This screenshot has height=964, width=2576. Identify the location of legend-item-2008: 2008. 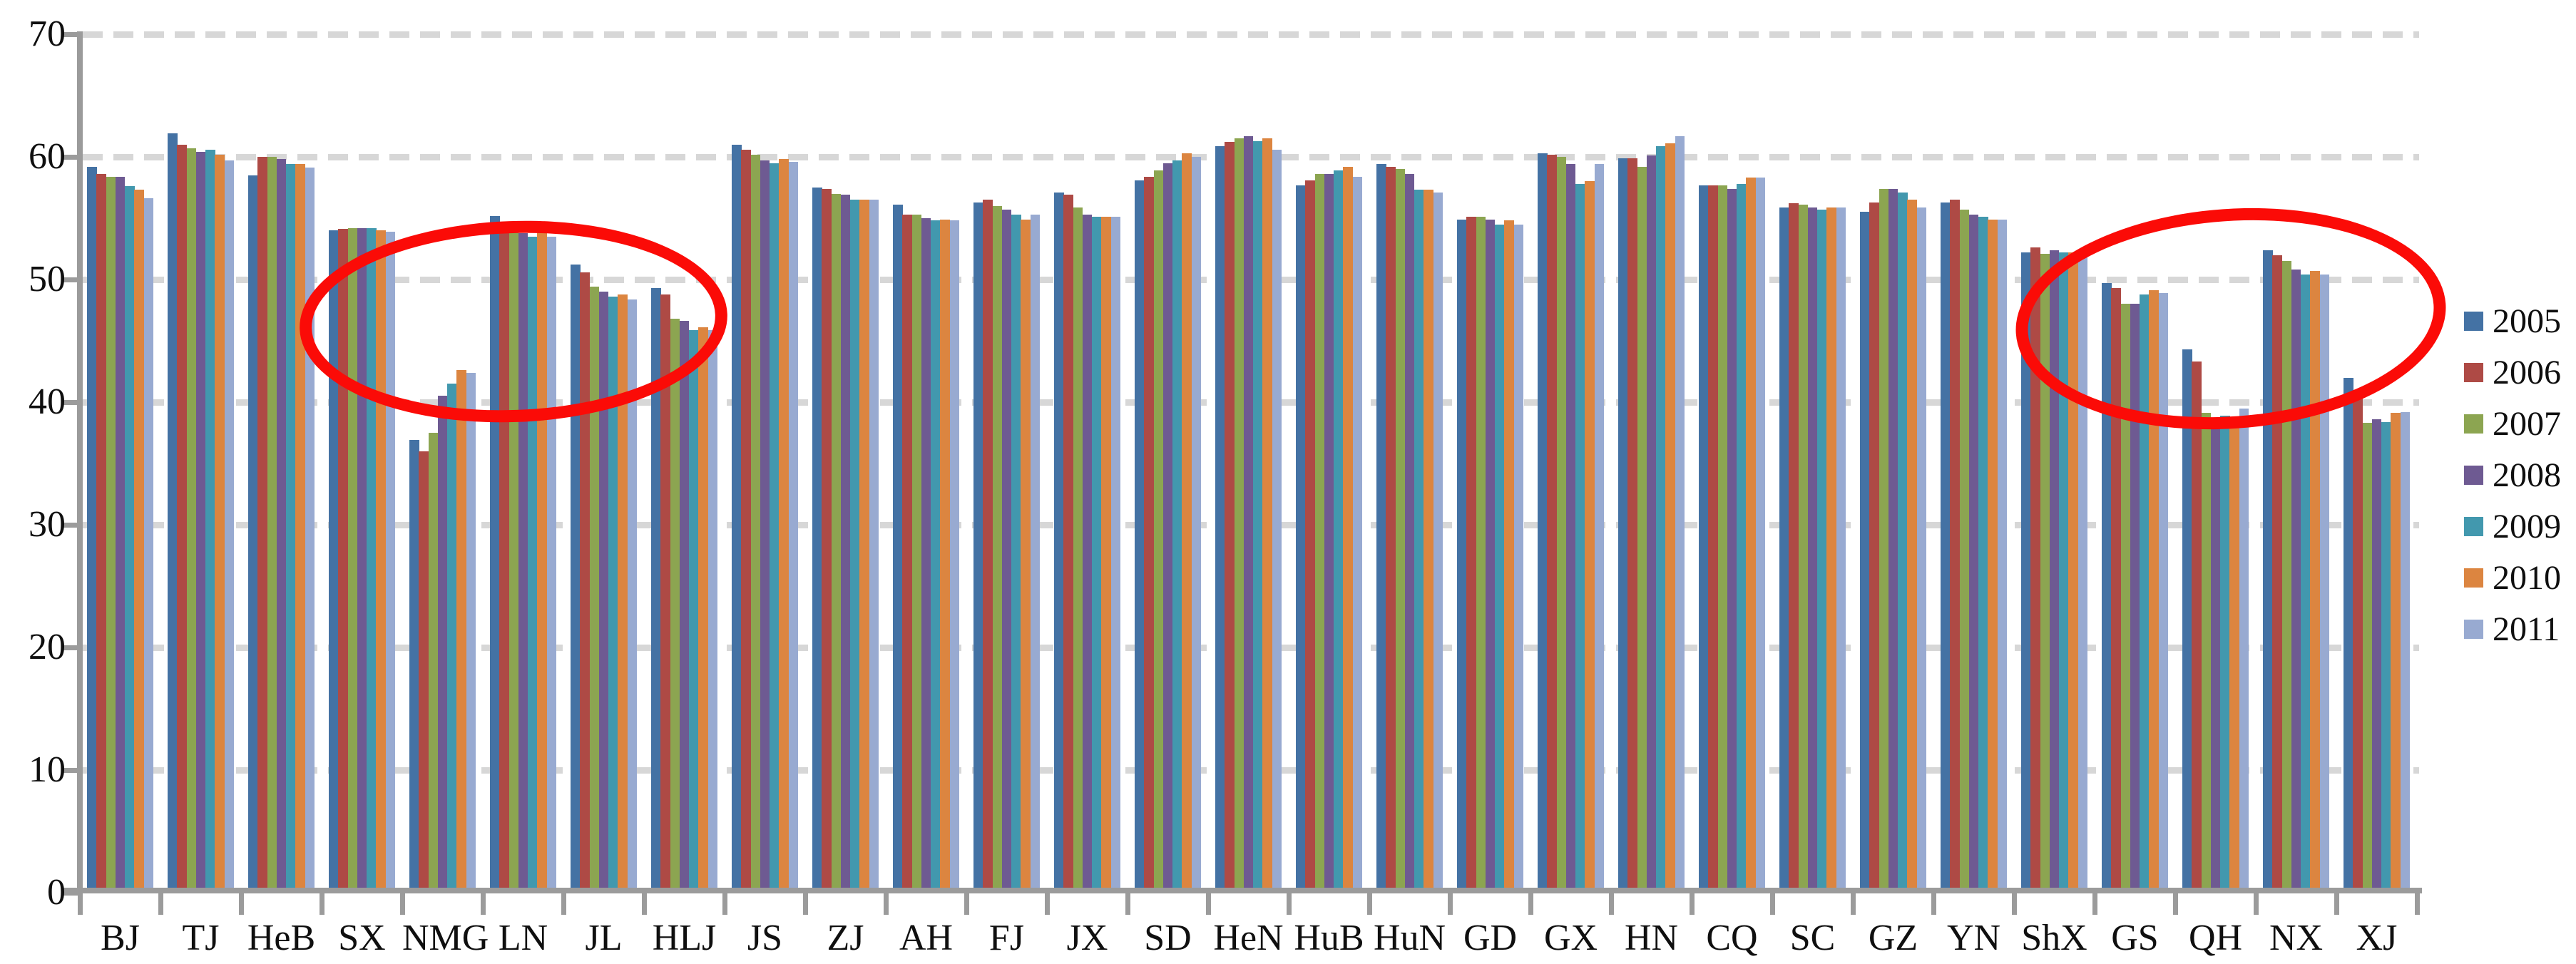
(2512, 475).